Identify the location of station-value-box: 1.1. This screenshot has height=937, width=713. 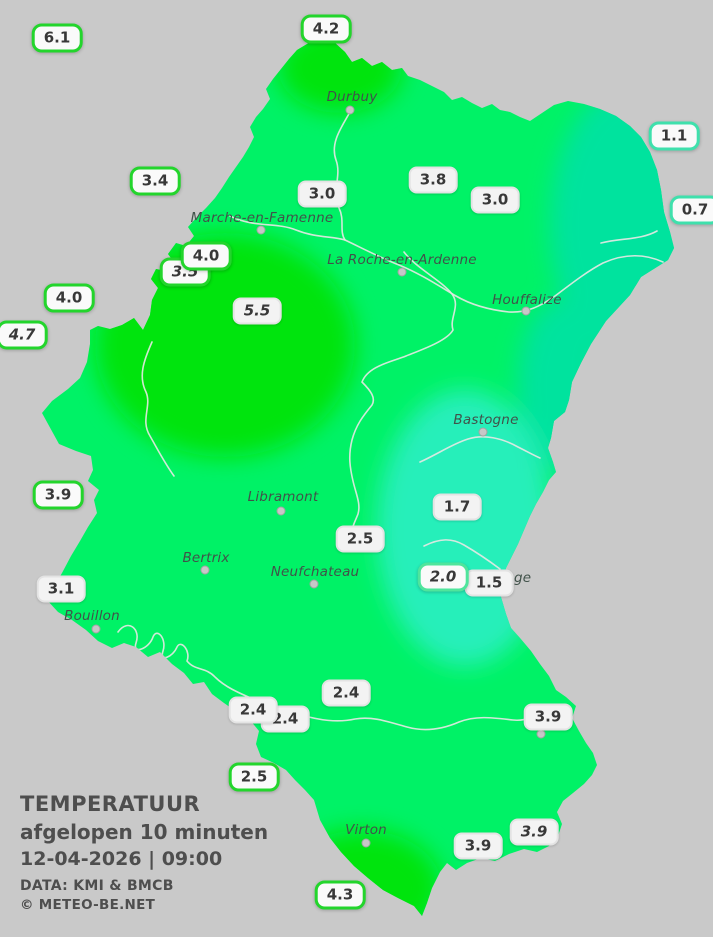
(674, 136).